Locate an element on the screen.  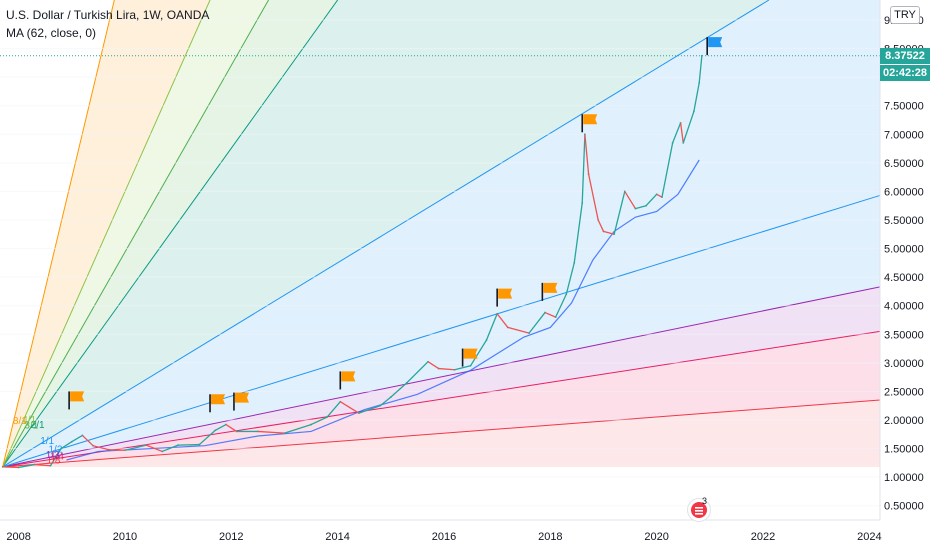
logo-glyph-icon is located at coordinates (699, 510).